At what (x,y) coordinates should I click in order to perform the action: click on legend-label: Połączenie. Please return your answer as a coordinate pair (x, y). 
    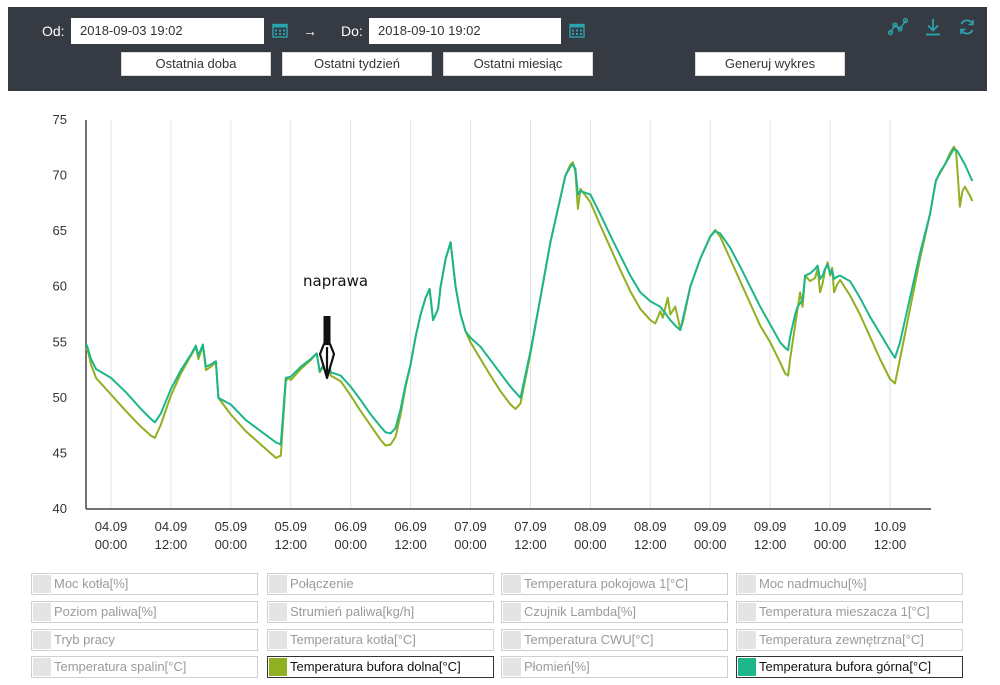
    Looking at the image, I should click on (322, 583).